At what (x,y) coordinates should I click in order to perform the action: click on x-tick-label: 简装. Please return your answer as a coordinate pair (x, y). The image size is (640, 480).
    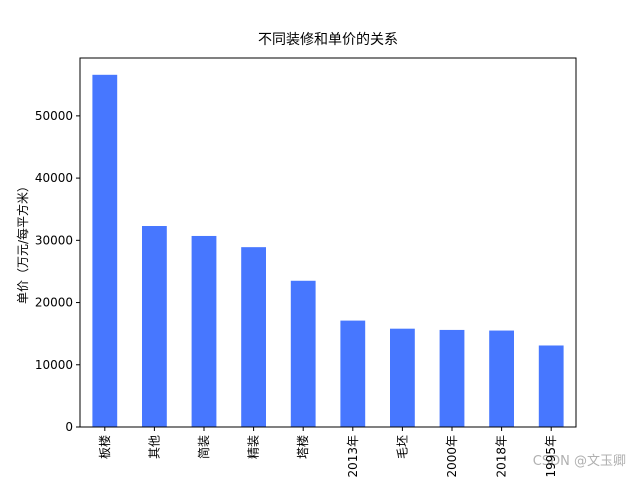
    Looking at the image, I should click on (204, 447).